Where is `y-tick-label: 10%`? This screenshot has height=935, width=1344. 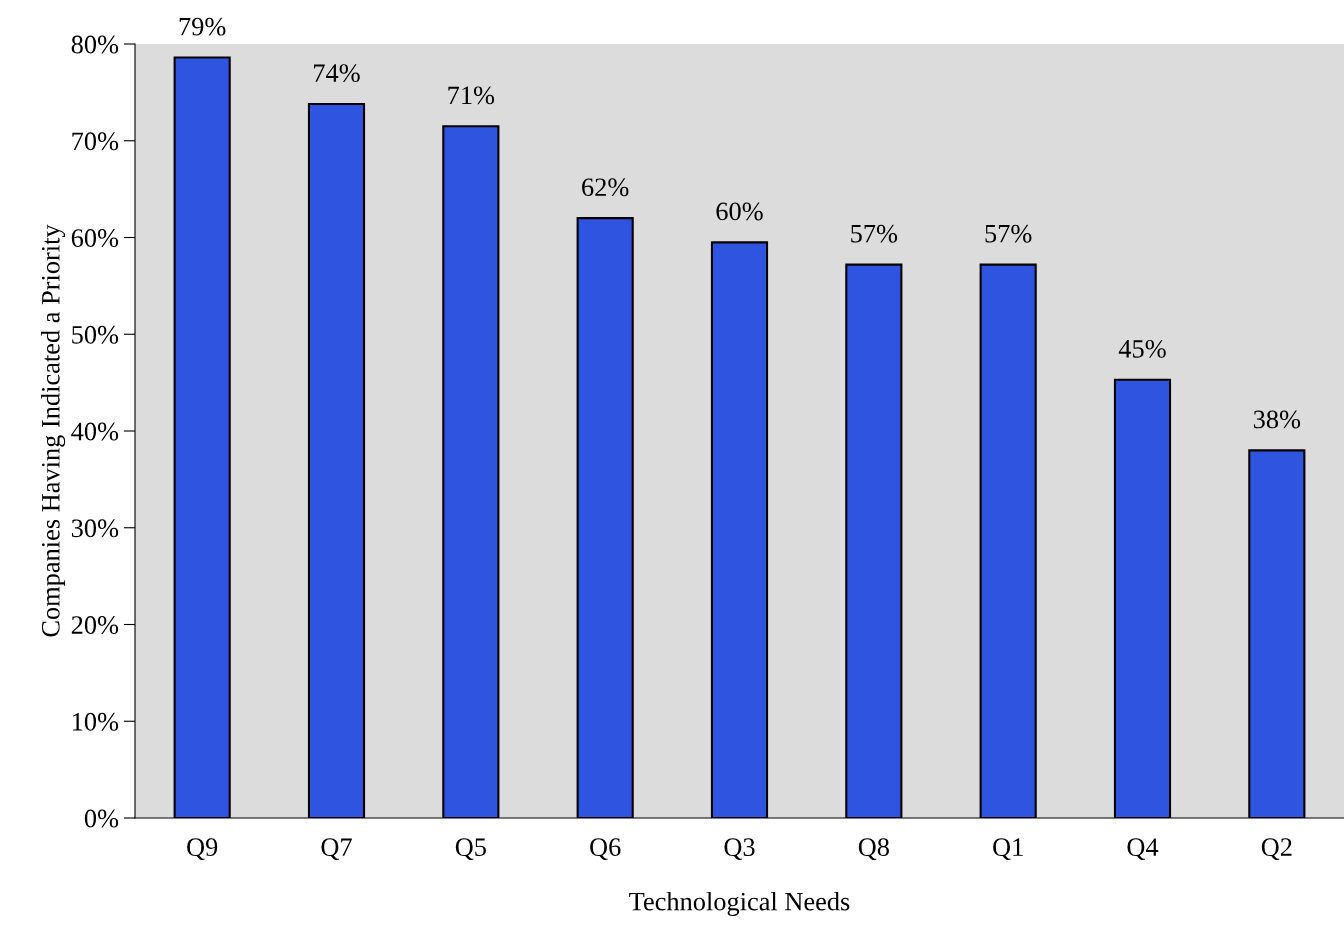 y-tick-label: 10% is located at coordinates (95, 721).